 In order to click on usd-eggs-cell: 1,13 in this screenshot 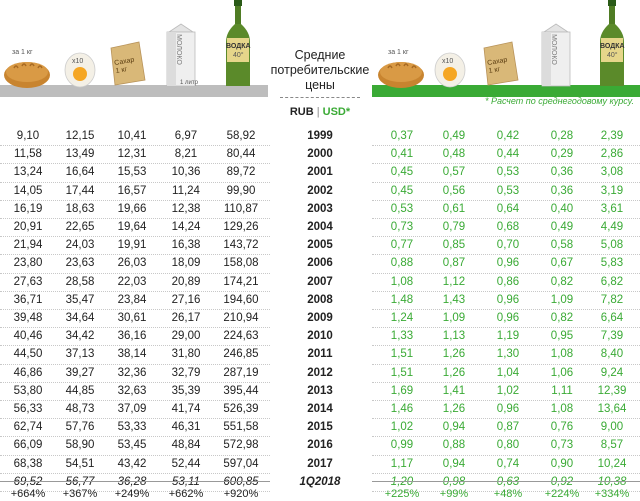, I will do `click(454, 336)`.